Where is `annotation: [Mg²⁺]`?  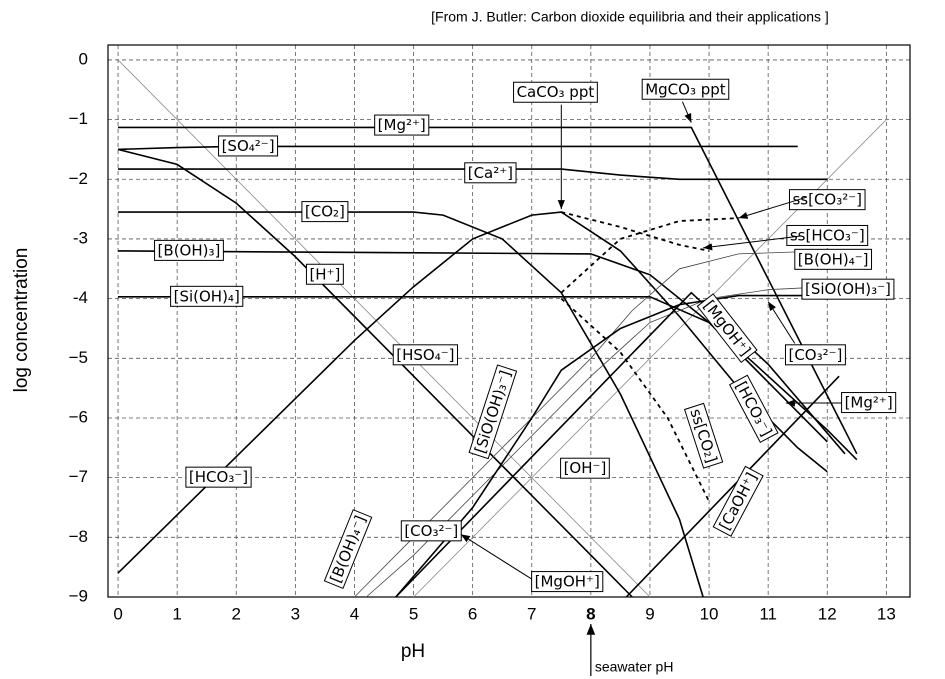
annotation: [Mg²⁺] is located at coordinates (869, 403).